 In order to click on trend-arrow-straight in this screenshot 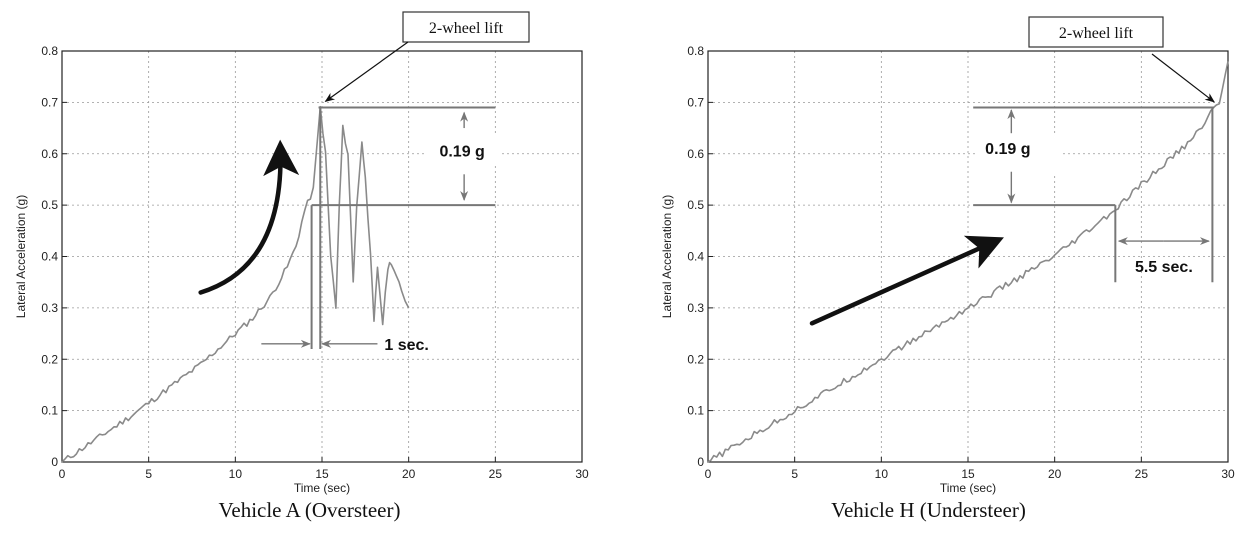, I will do `click(906, 280)`.